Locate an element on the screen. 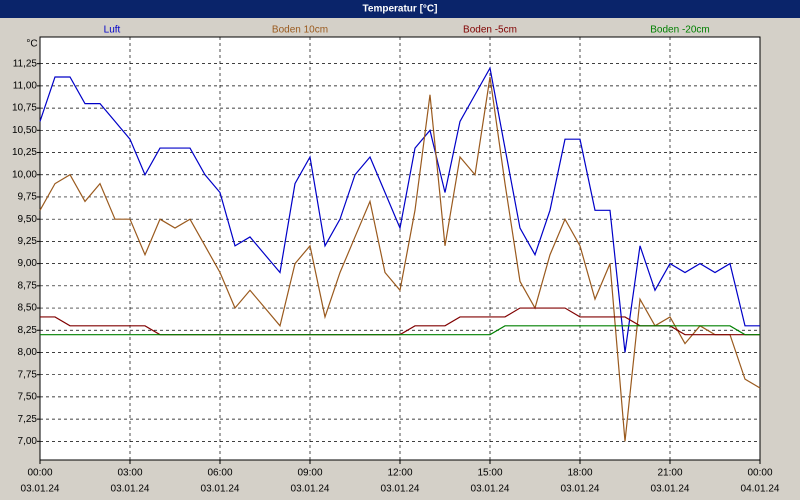 This screenshot has width=800, height=500. y-tick-label: 10,00 is located at coordinates (24, 174).